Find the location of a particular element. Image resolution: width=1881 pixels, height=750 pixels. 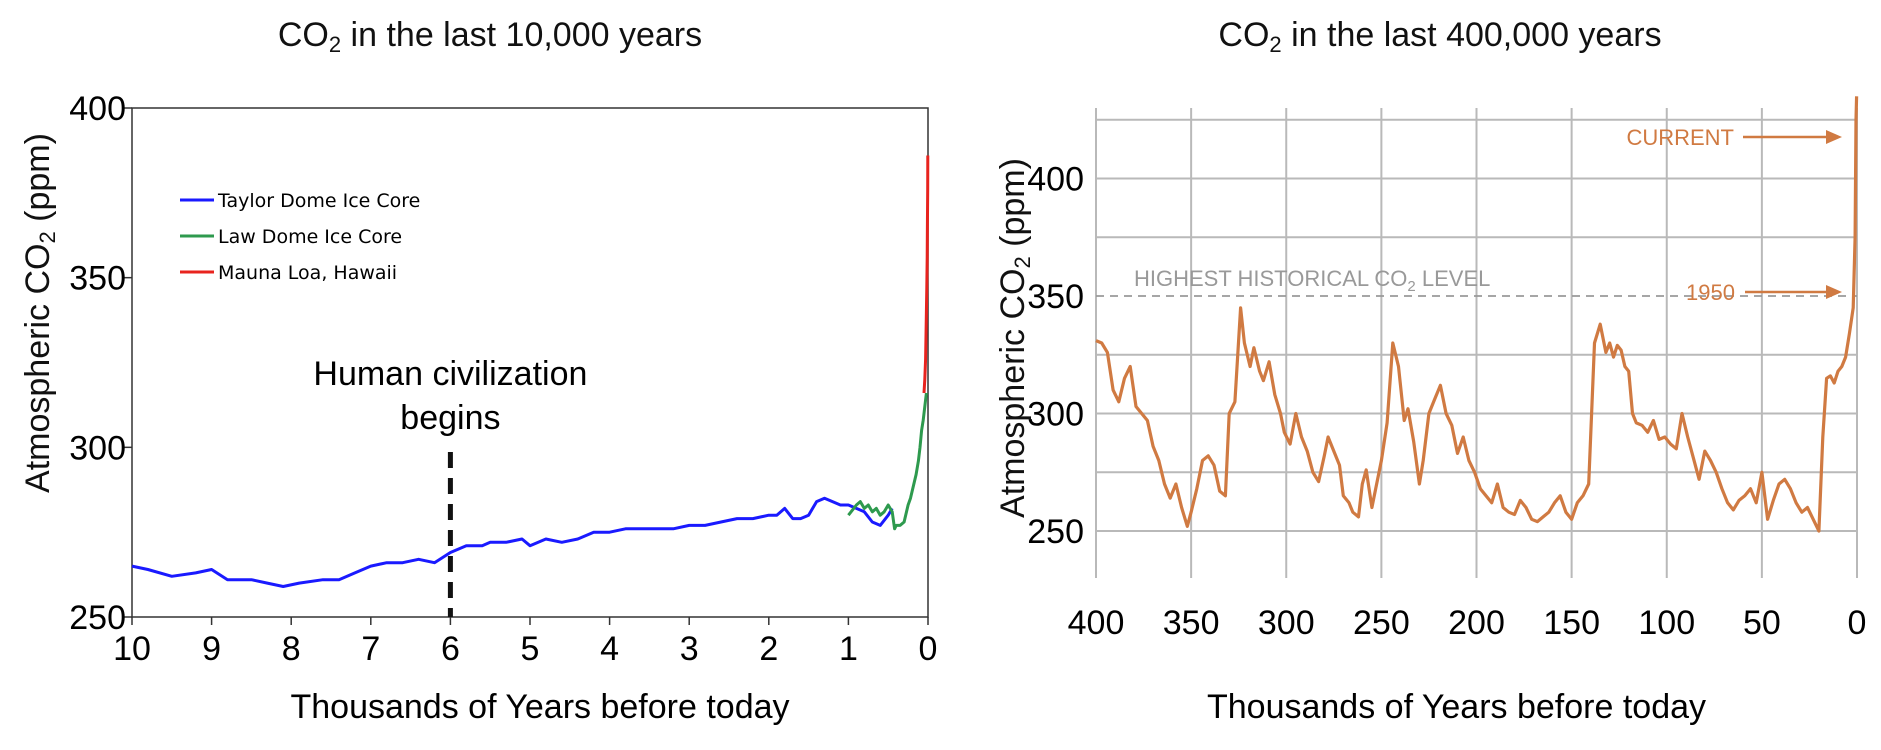

annotation-text: Human civilization is located at coordinates (450, 374).